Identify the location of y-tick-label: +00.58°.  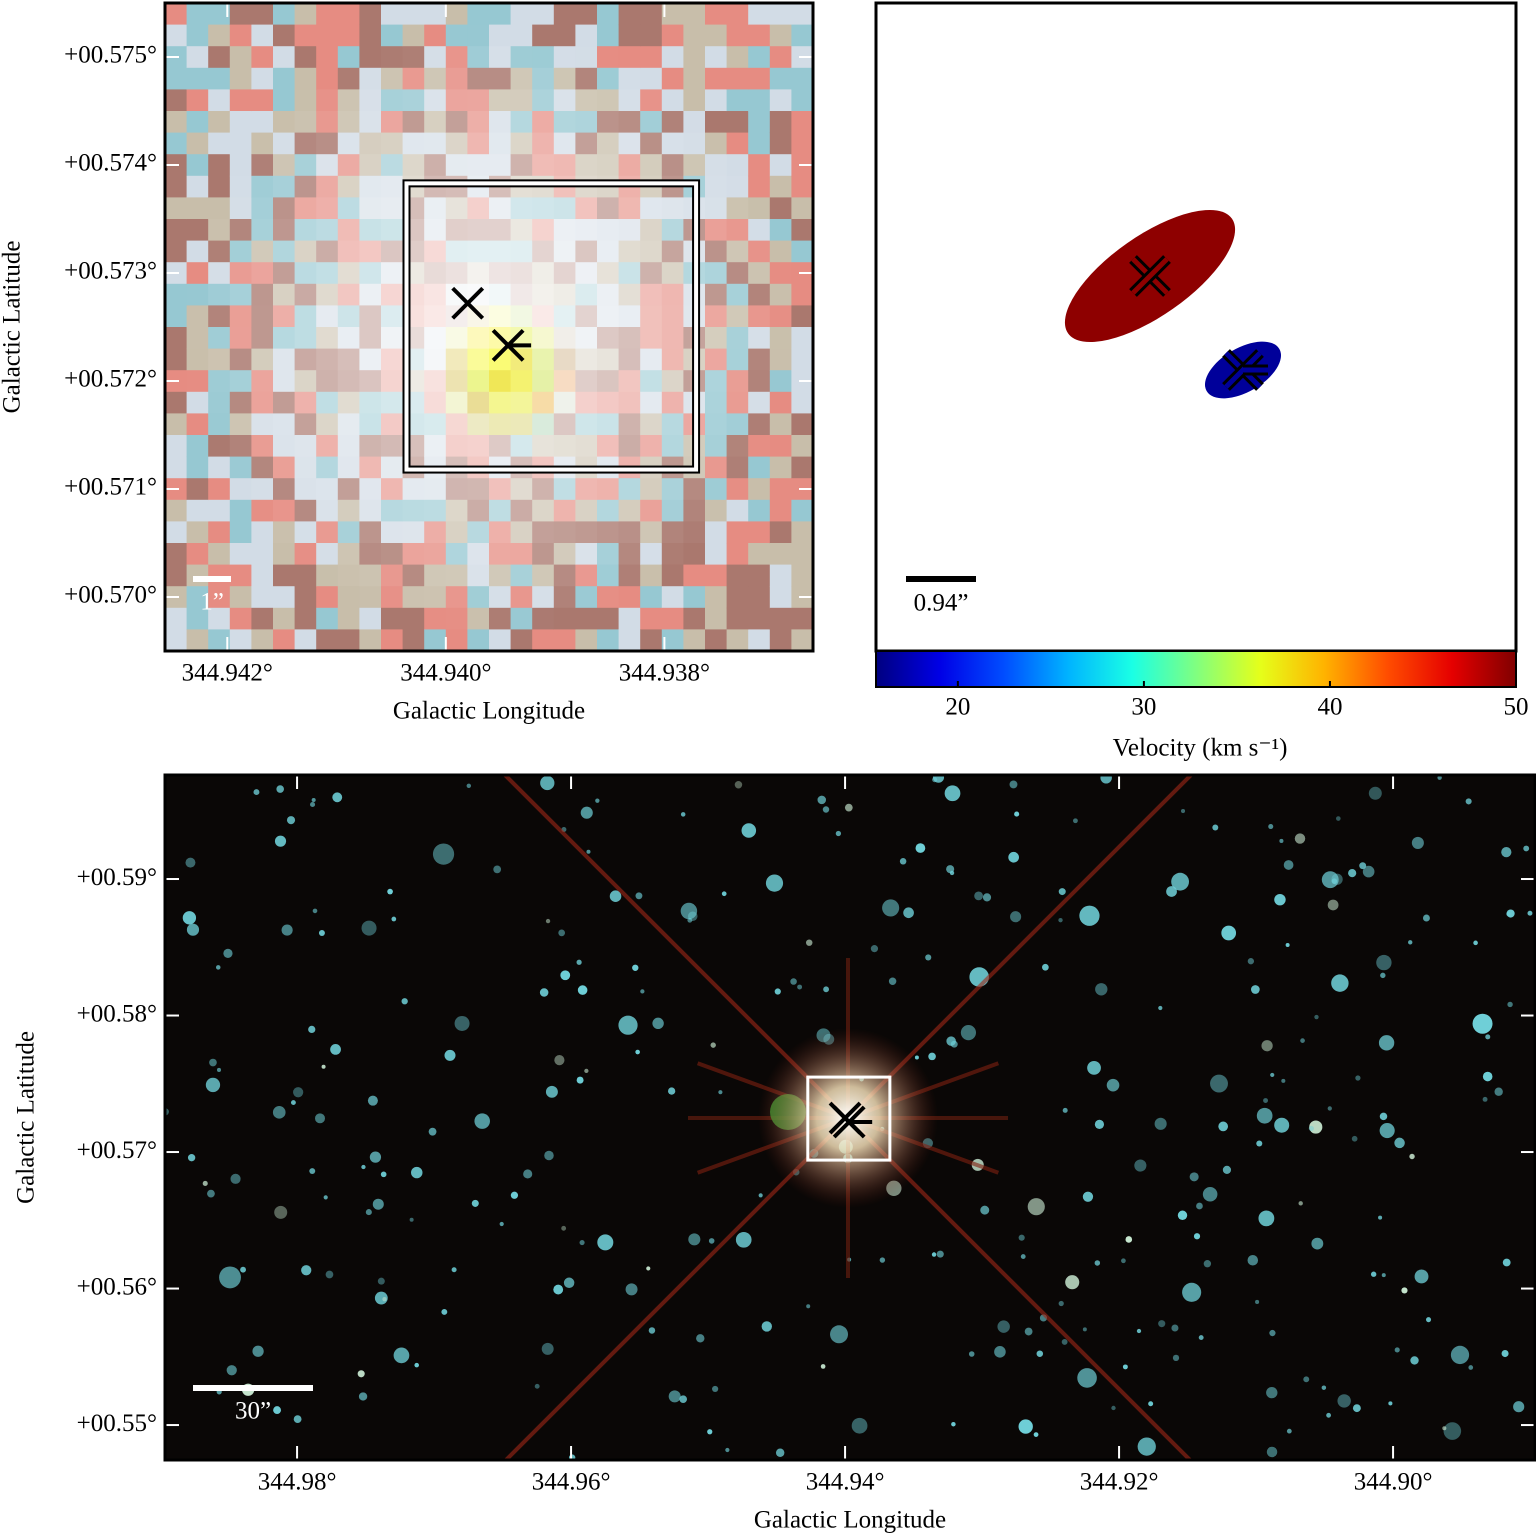
(117, 1013).